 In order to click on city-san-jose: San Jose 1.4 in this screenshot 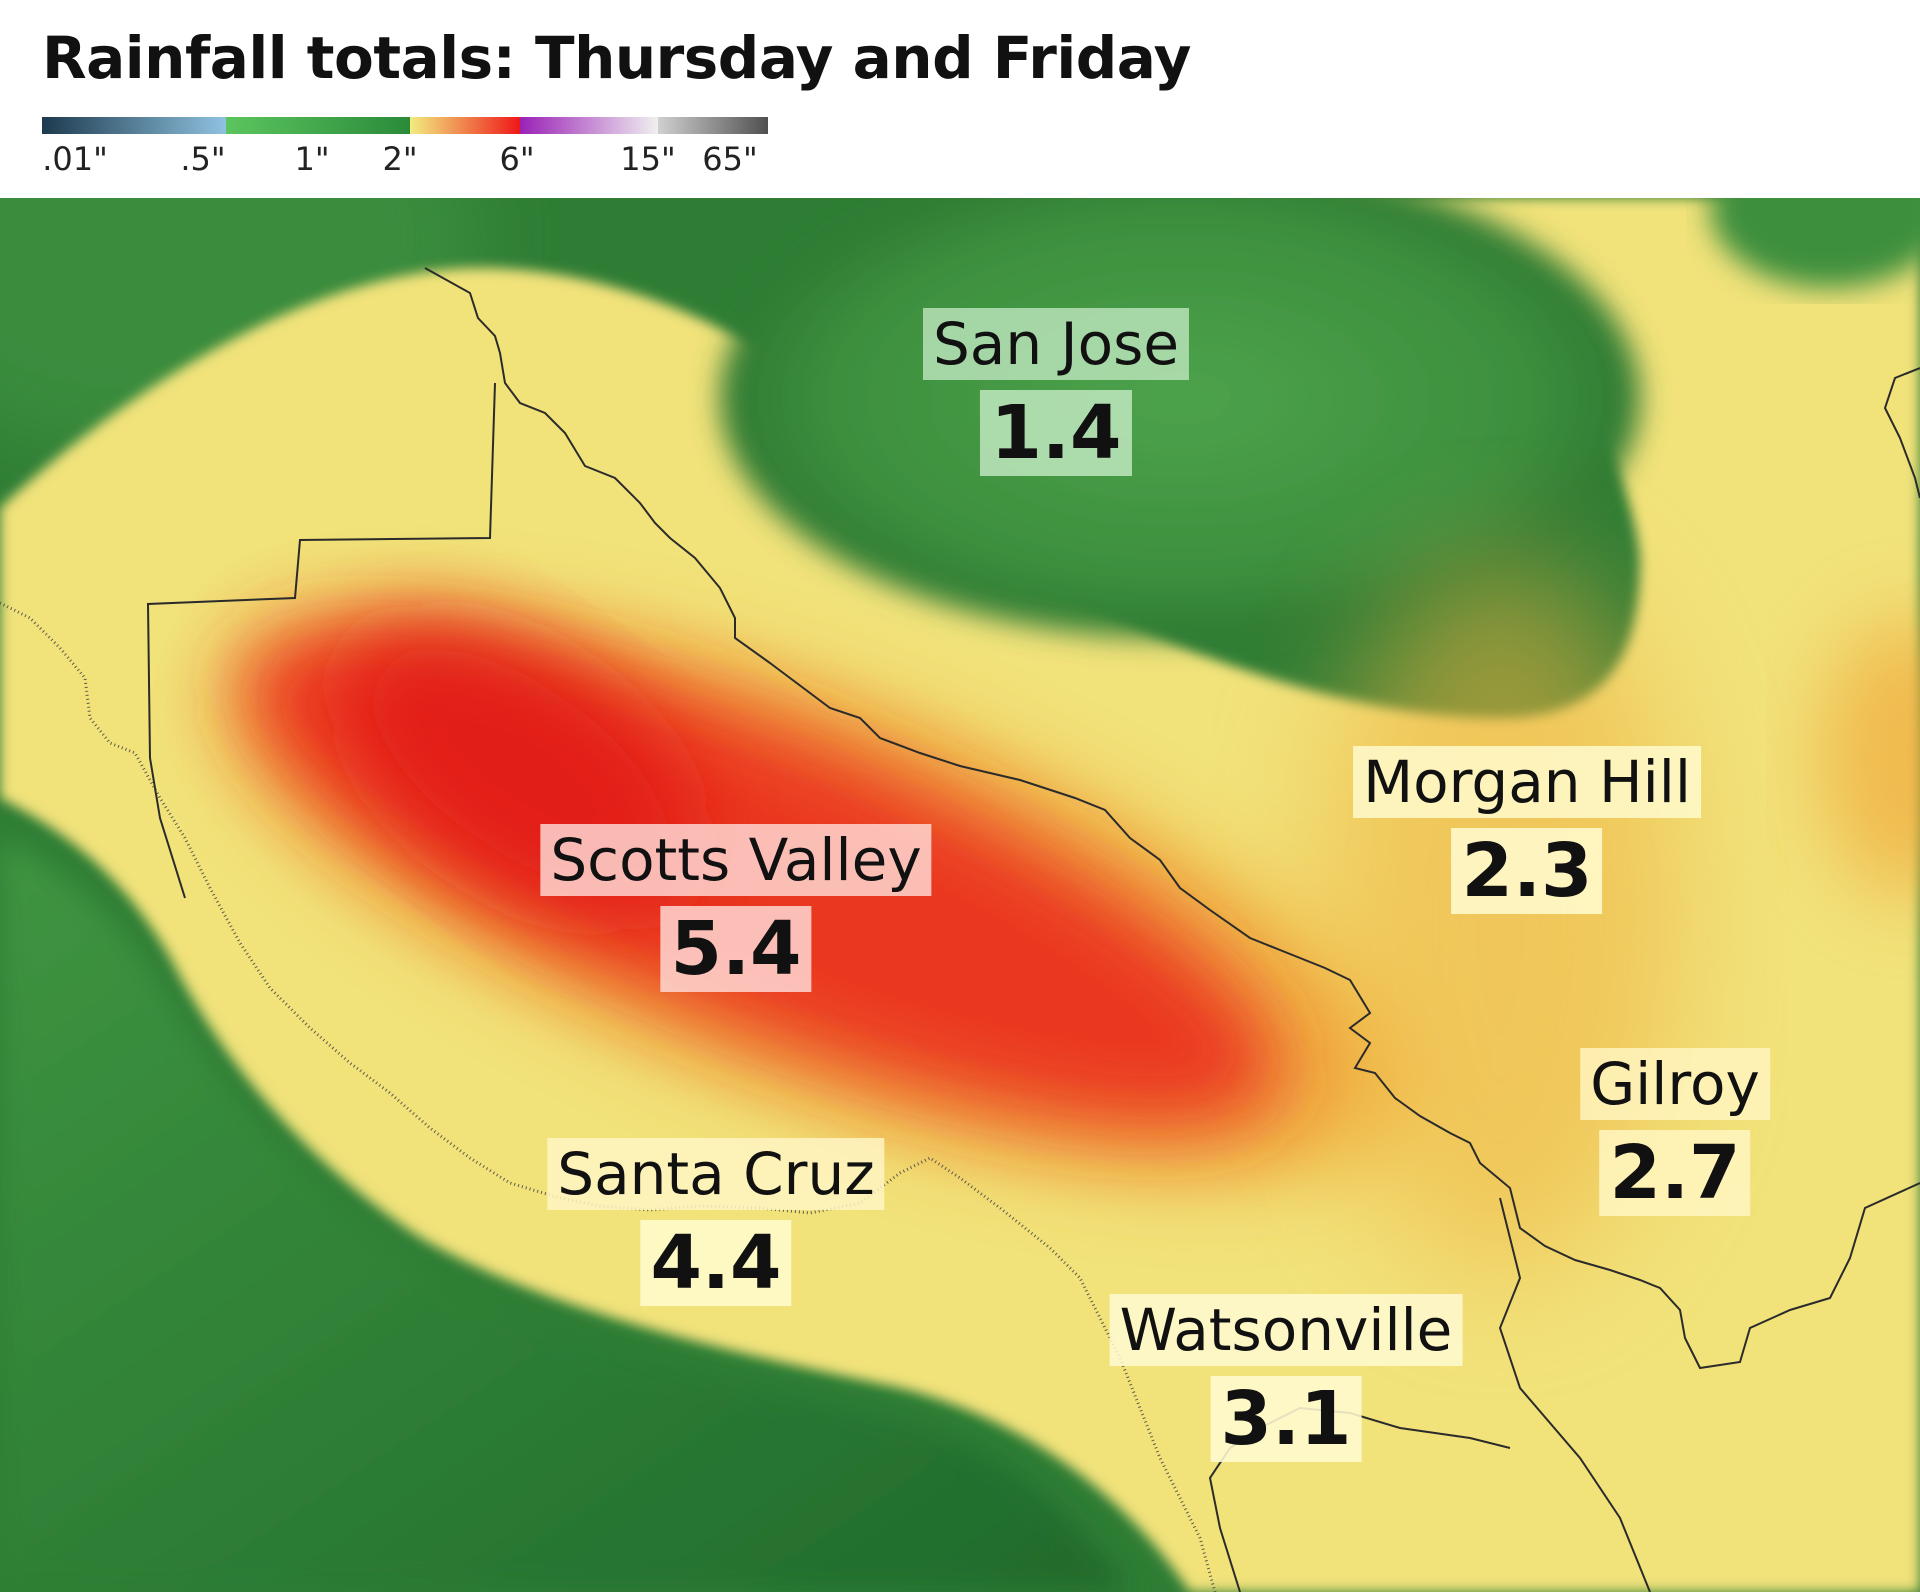, I will do `click(1056, 392)`.